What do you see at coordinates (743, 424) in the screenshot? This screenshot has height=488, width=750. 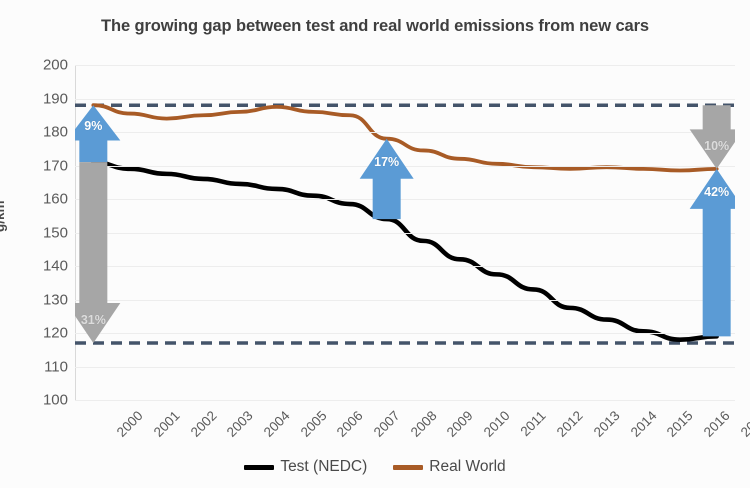 I see `x-tick-2017: 2017` at bounding box center [743, 424].